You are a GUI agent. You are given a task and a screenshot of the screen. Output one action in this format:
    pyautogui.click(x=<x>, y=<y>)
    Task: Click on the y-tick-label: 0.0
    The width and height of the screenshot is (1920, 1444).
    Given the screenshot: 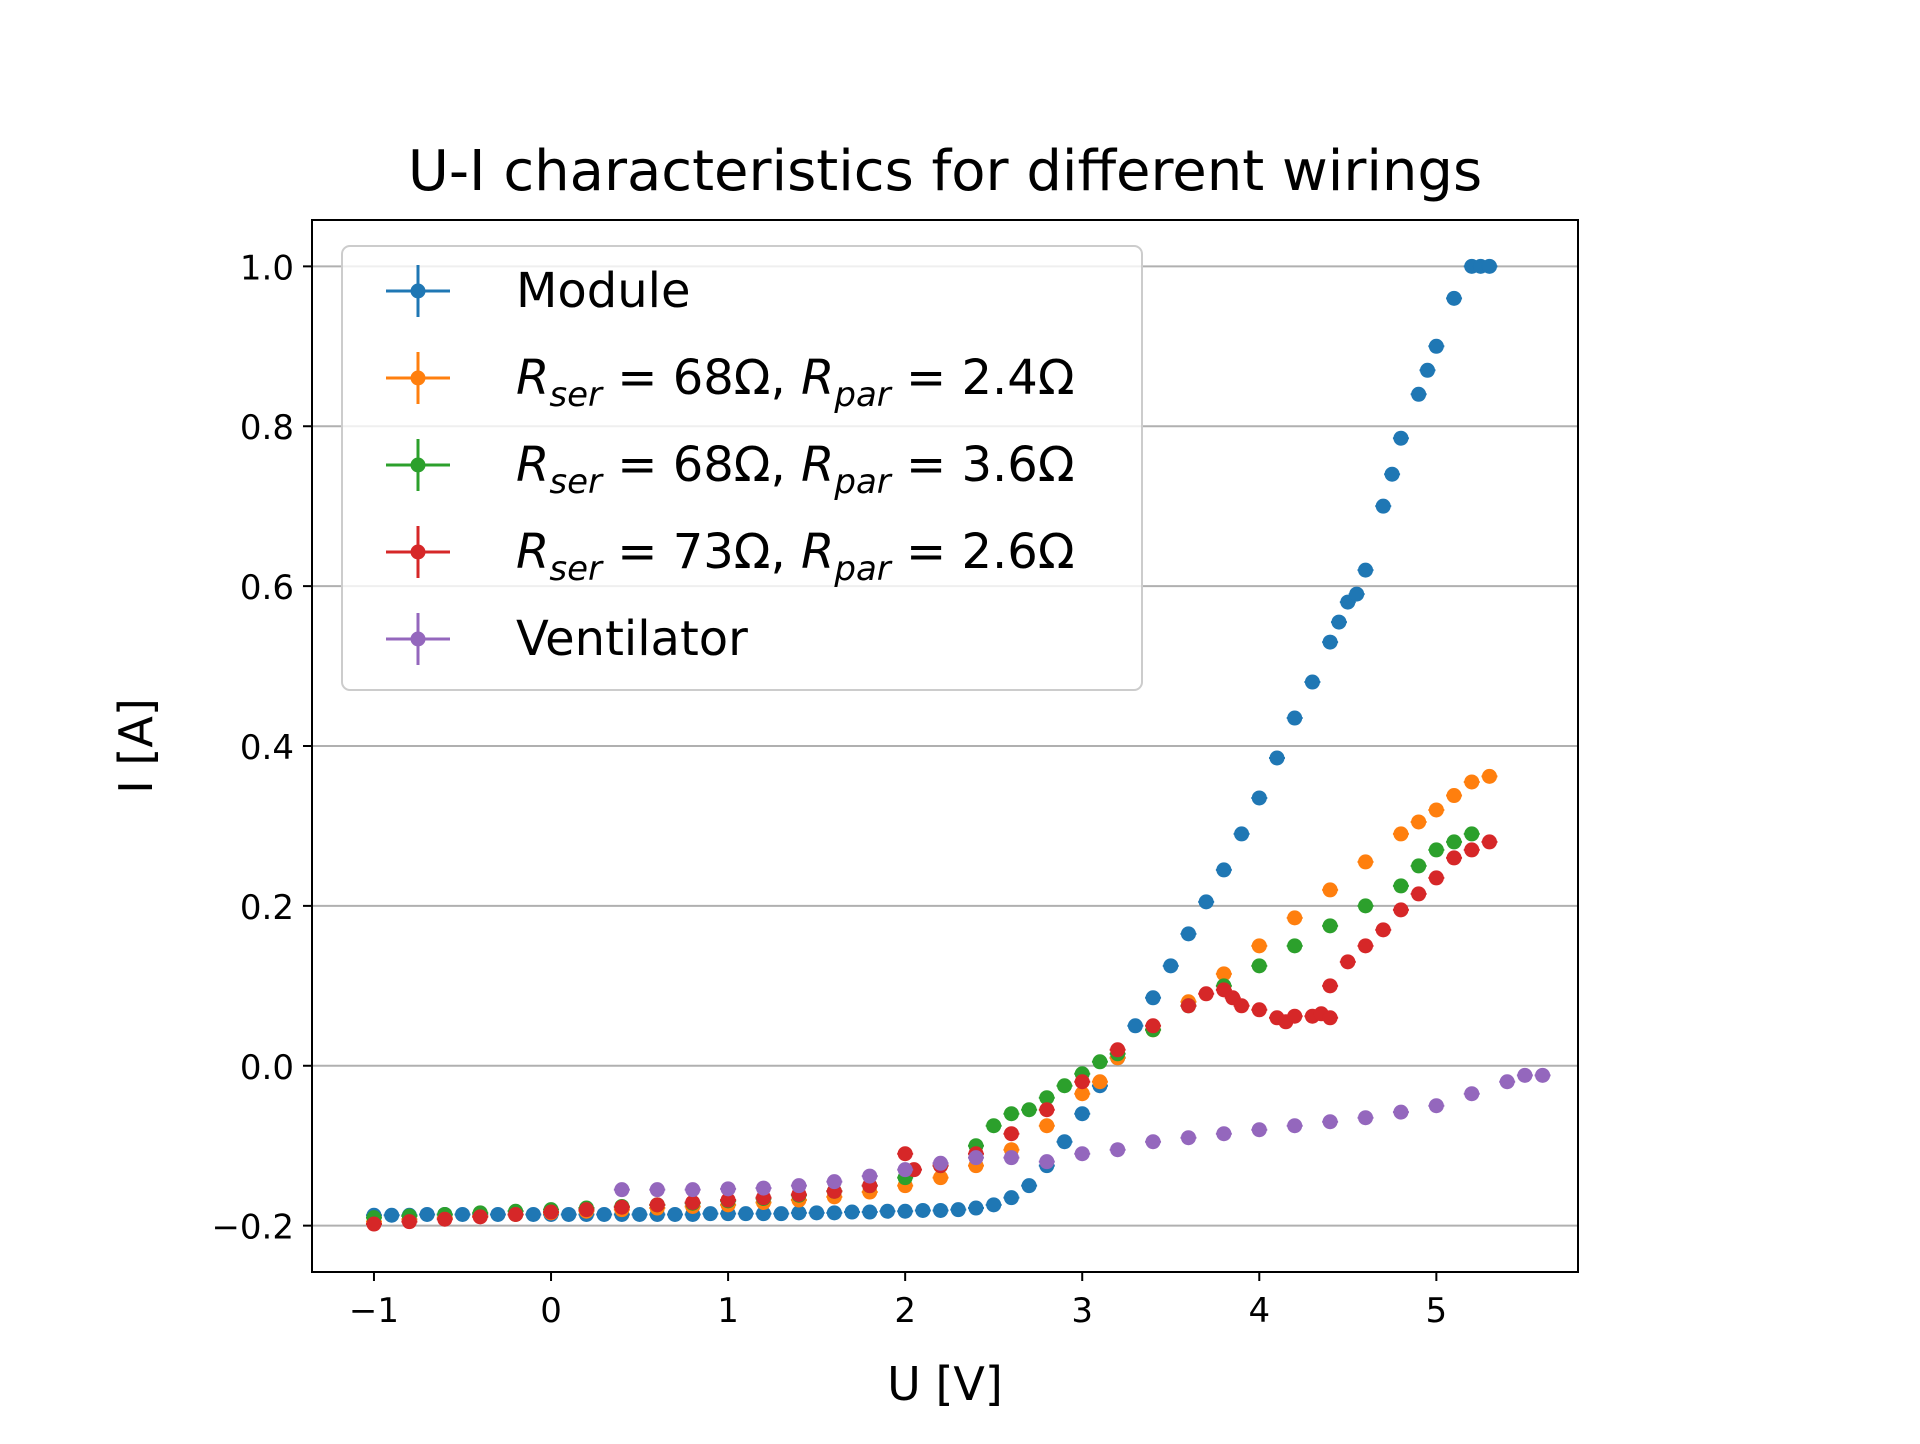 What is the action you would take?
    pyautogui.click(x=267, y=1068)
    